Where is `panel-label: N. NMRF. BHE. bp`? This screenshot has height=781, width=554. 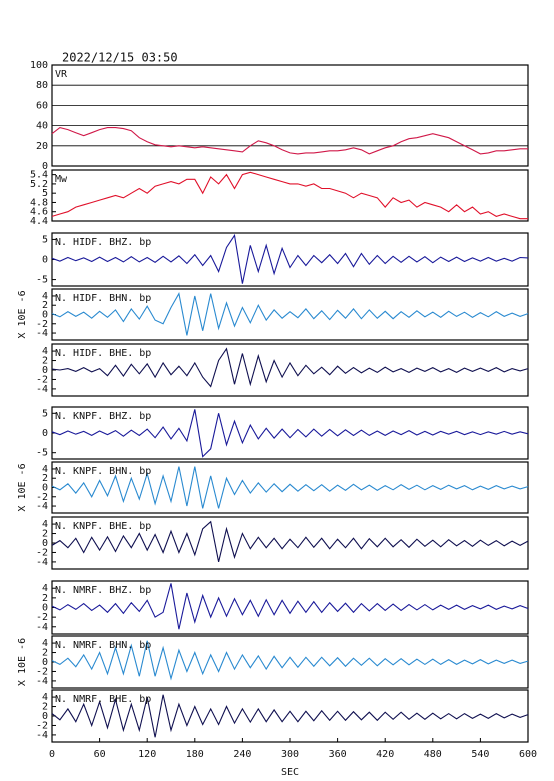
panel-label: N. NMRF. BHE. bp is located at coordinates (103, 699).